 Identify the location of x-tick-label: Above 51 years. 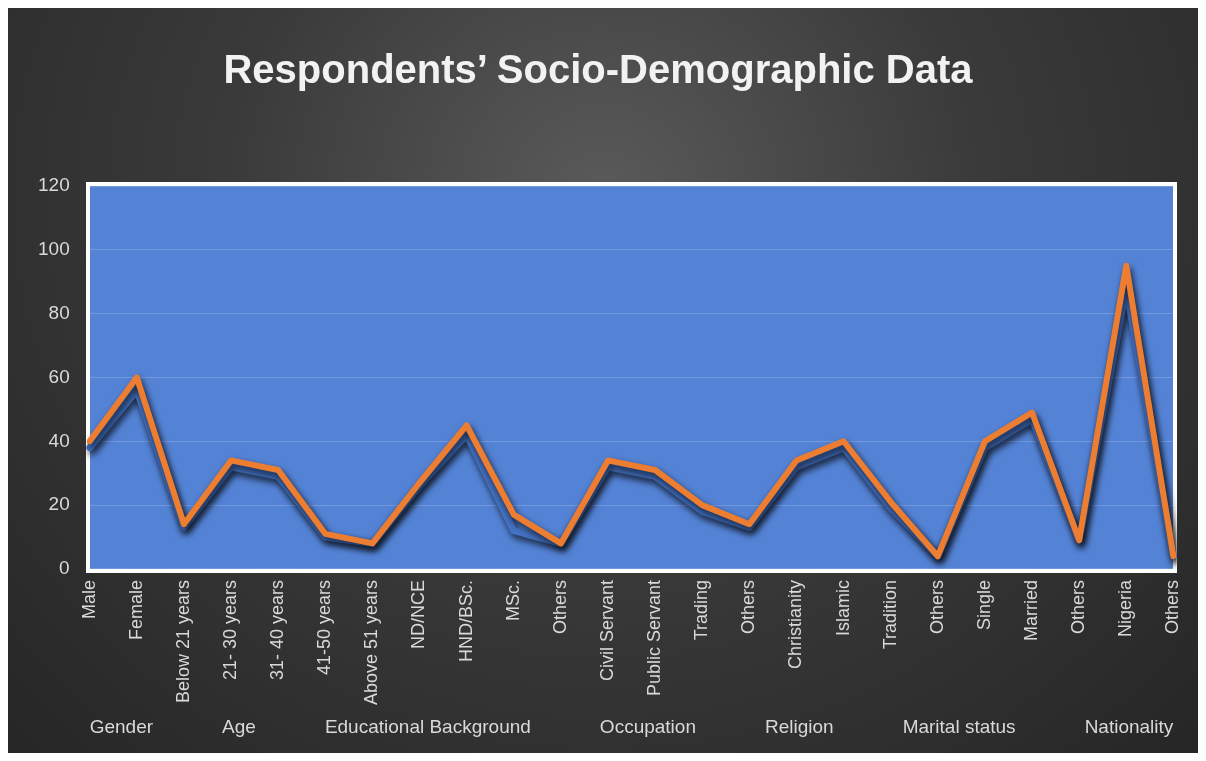
(371, 642).